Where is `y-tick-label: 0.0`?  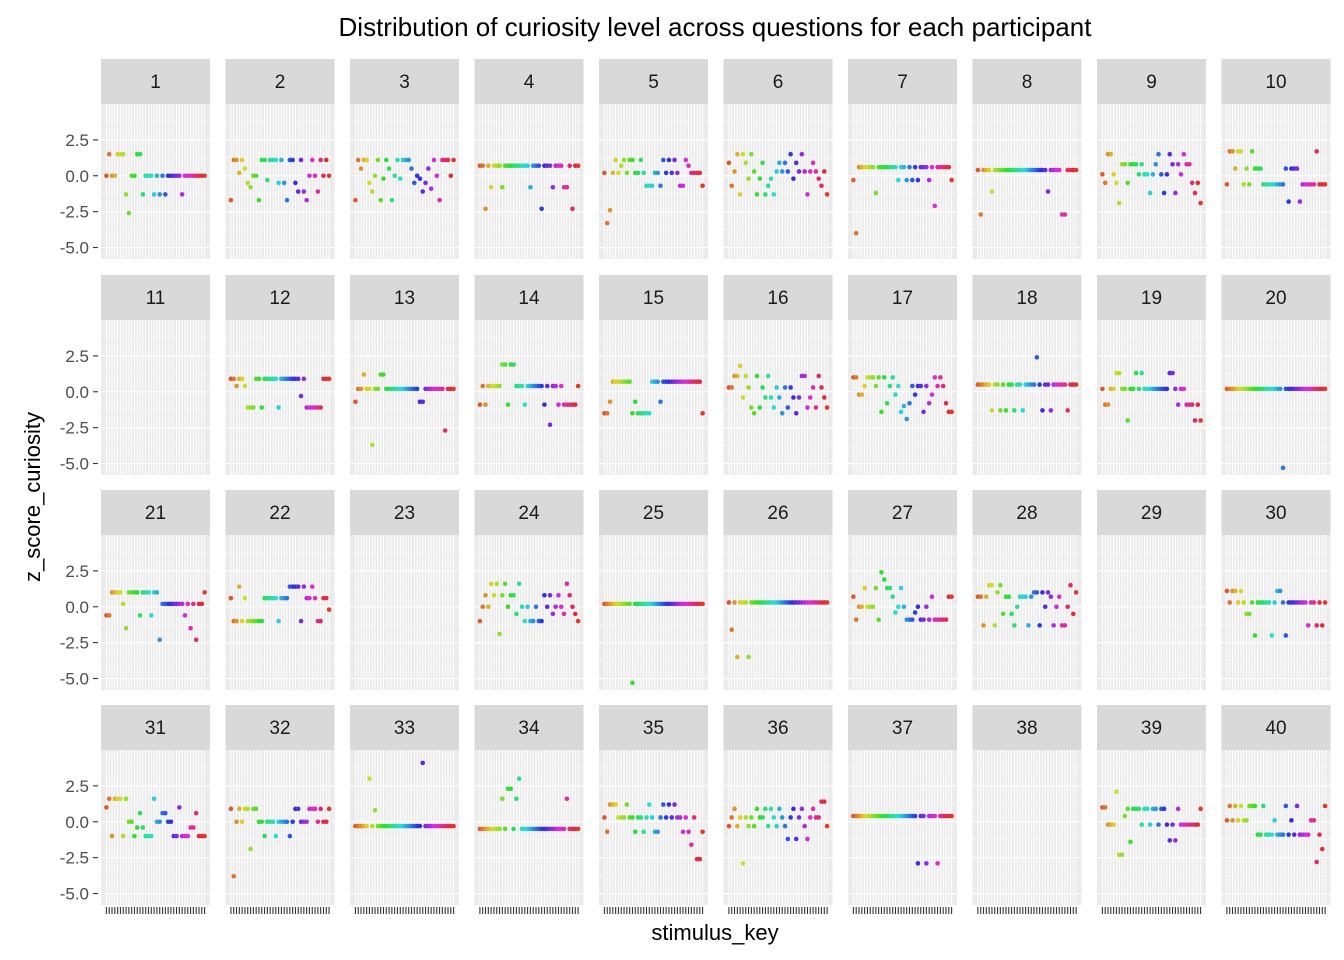
y-tick-label: 0.0 is located at coordinates (77, 607).